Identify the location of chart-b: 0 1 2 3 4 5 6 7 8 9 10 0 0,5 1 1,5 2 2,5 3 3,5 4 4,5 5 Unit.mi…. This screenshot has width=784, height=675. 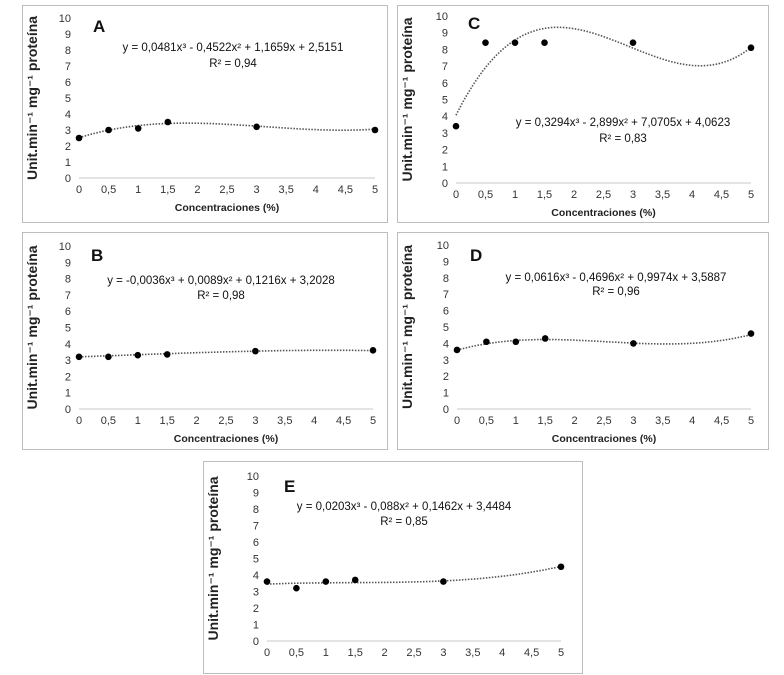
(200, 343).